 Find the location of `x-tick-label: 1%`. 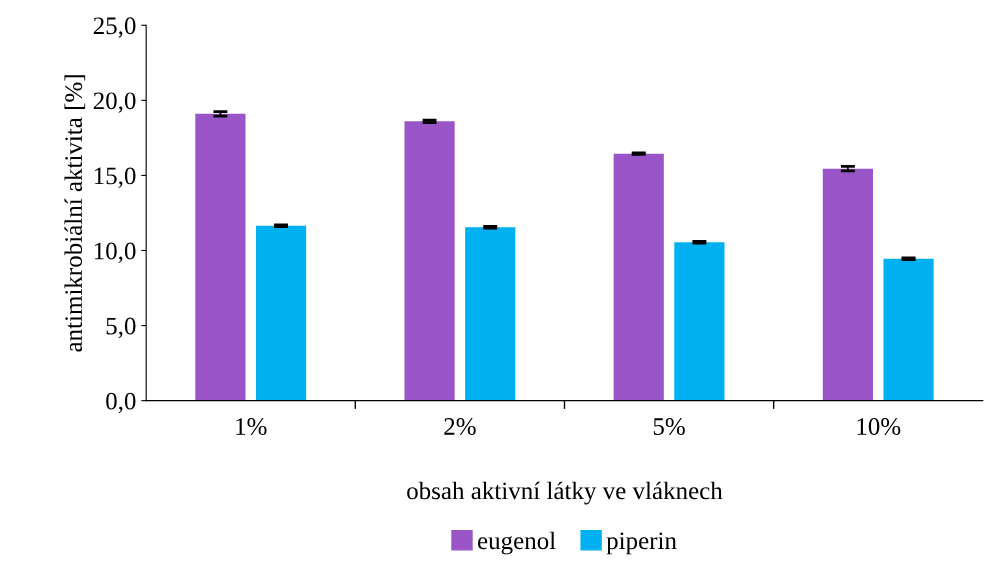

x-tick-label: 1% is located at coordinates (251, 426).